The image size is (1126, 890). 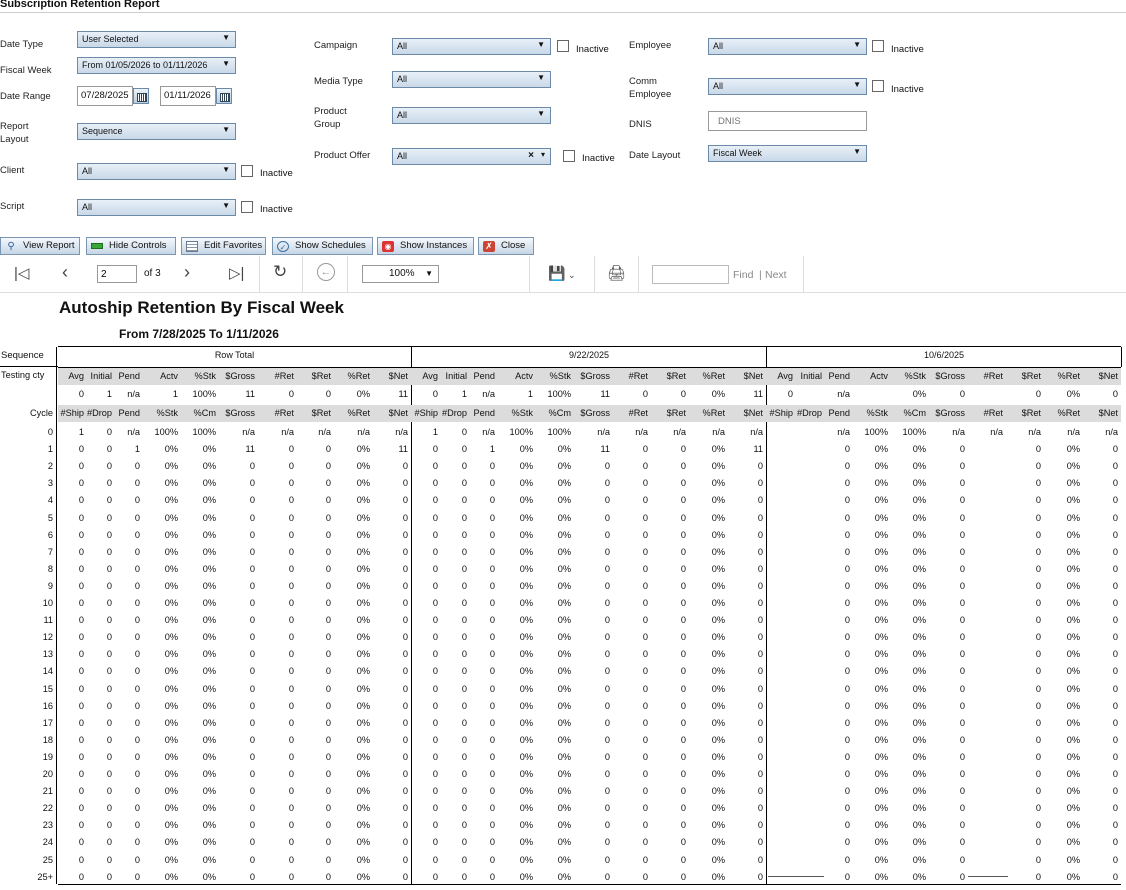 I want to click on report-layout-dropdown: Sequence ▼, so click(x=156, y=131).